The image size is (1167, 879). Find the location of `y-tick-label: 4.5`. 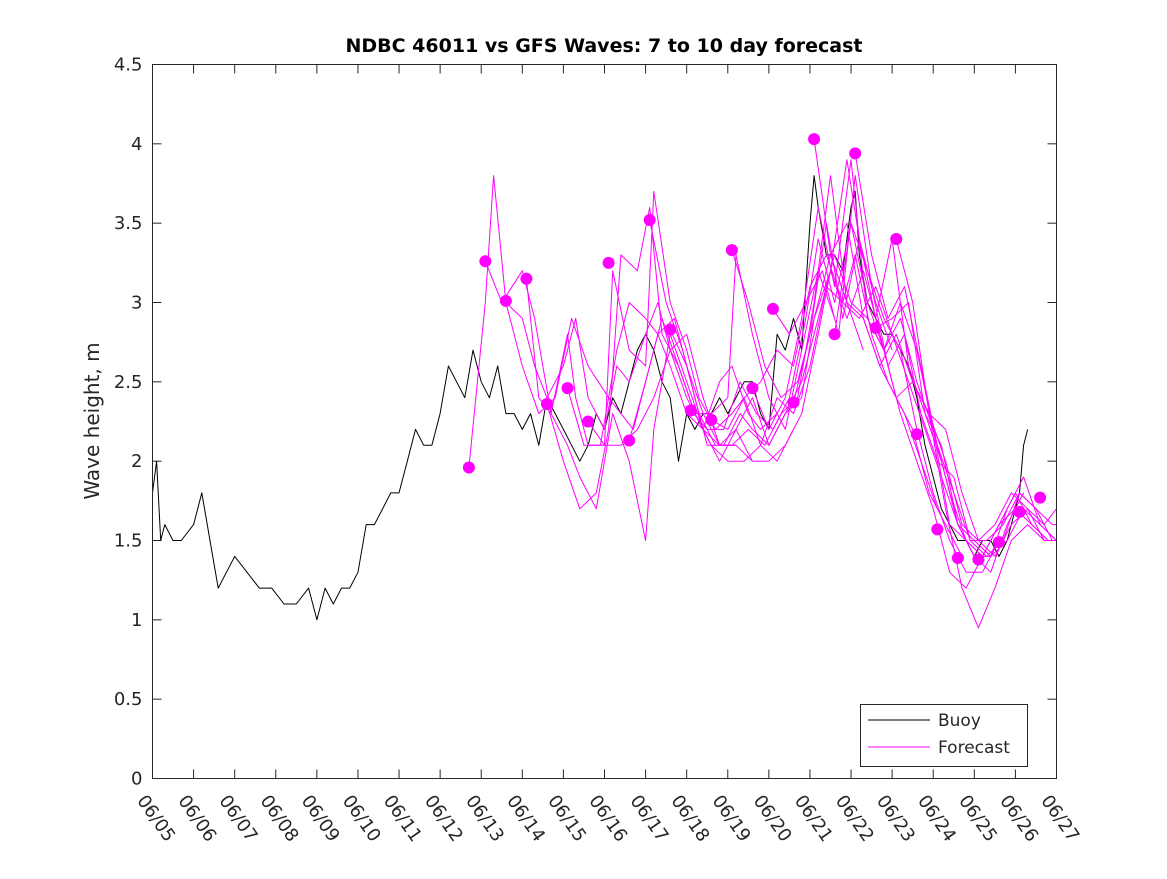

y-tick-label: 4.5 is located at coordinates (128, 65).